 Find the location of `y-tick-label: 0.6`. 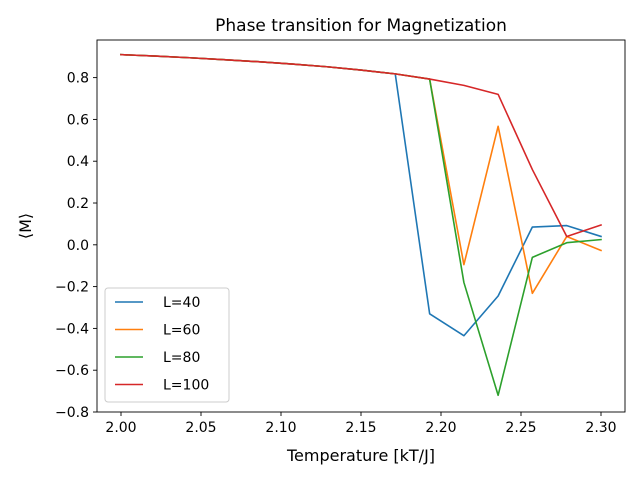

y-tick-label: 0.6 is located at coordinates (78, 120).